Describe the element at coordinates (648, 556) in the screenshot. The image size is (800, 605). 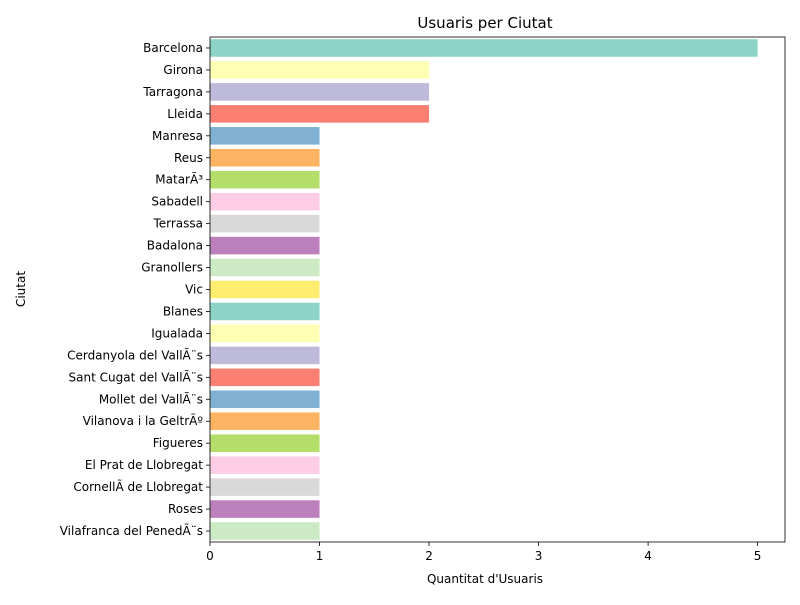
I see `x-tick-label: 4` at that location.